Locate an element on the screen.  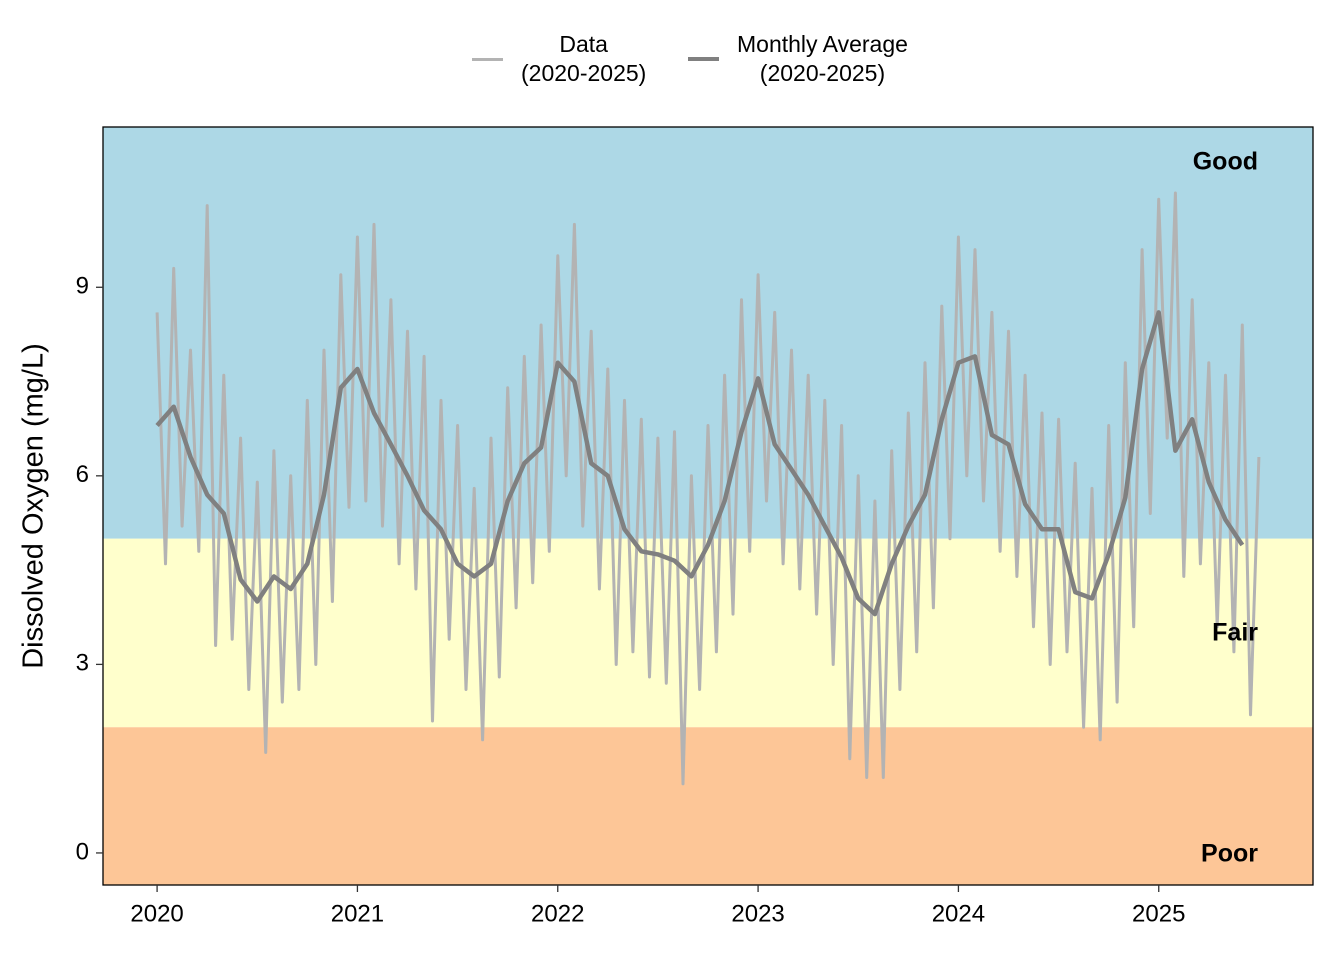
x-tick-label: 2021 is located at coordinates (357, 913).